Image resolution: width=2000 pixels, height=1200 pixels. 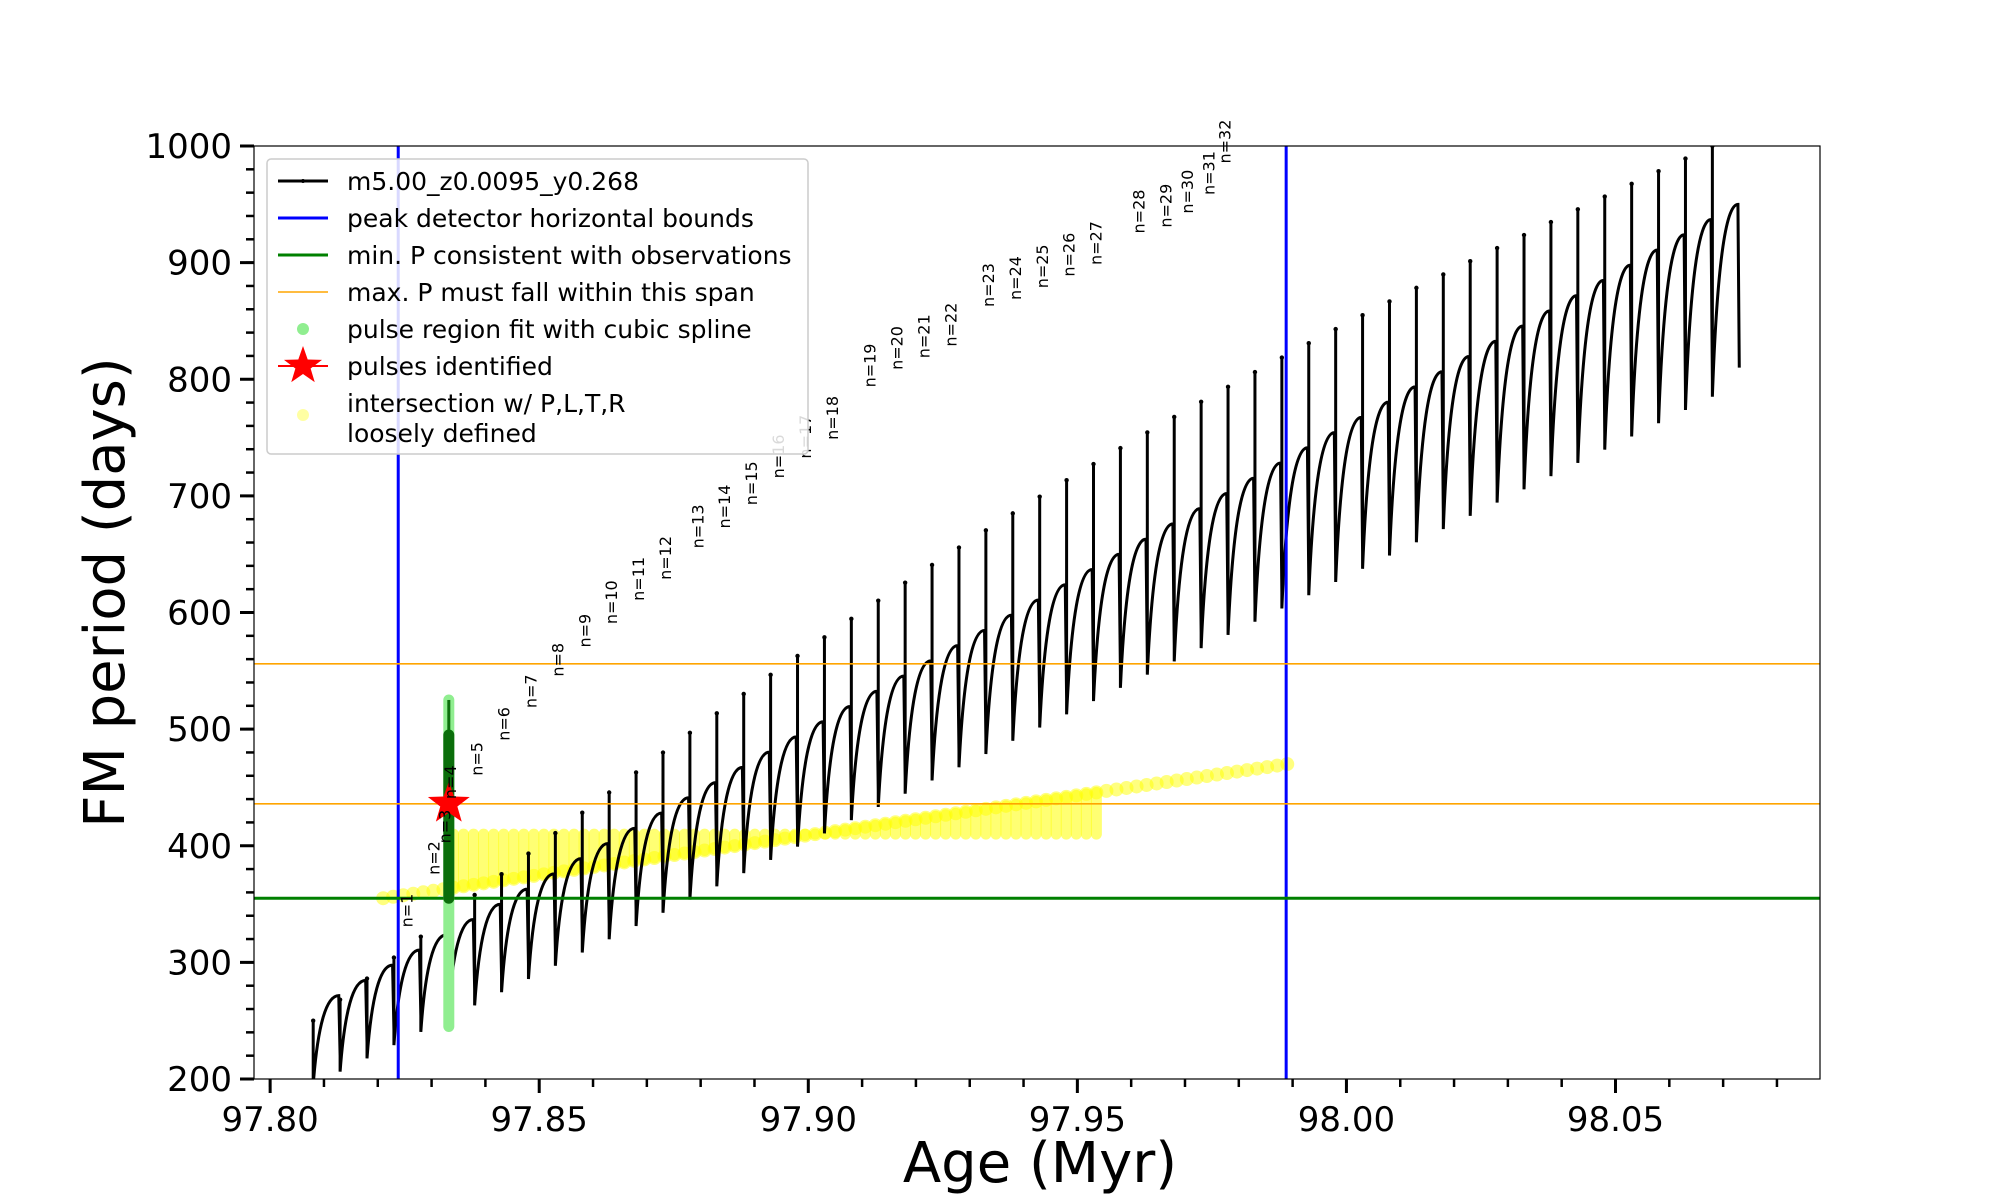 What do you see at coordinates (1040, 1163) in the screenshot?
I see `x-axis-title: Age (Myr)` at bounding box center [1040, 1163].